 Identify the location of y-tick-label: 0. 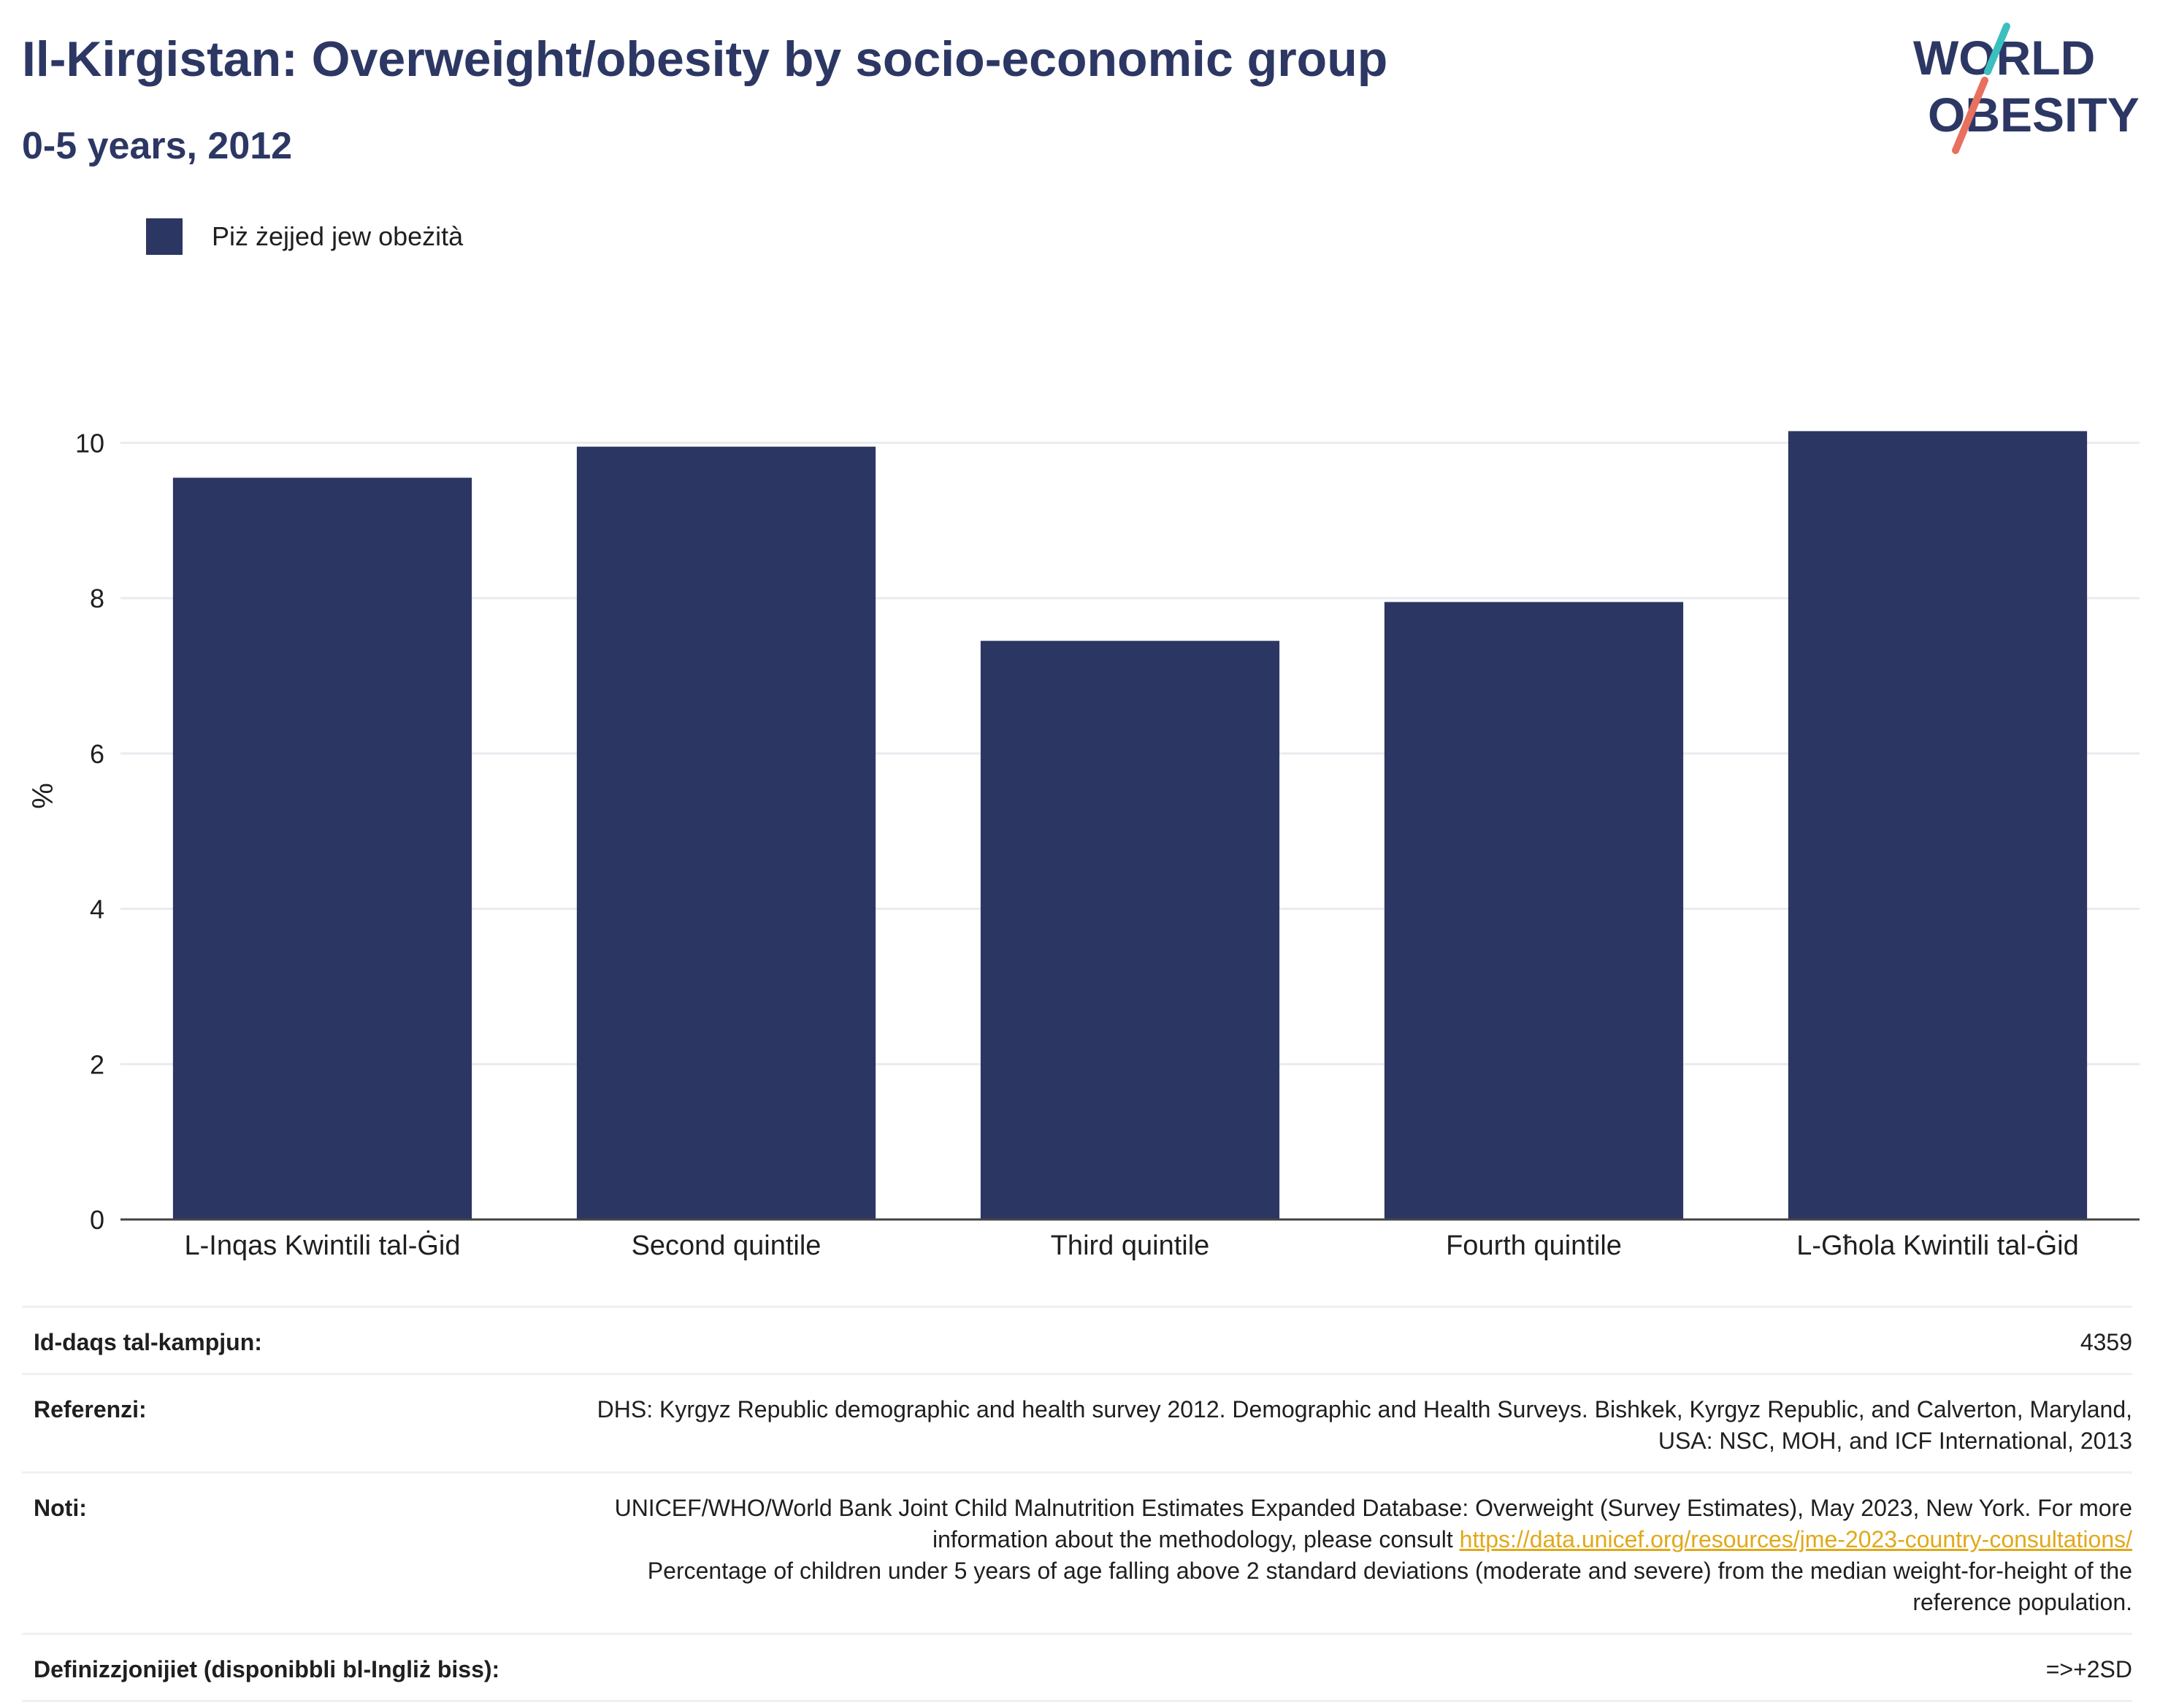
(97, 1220).